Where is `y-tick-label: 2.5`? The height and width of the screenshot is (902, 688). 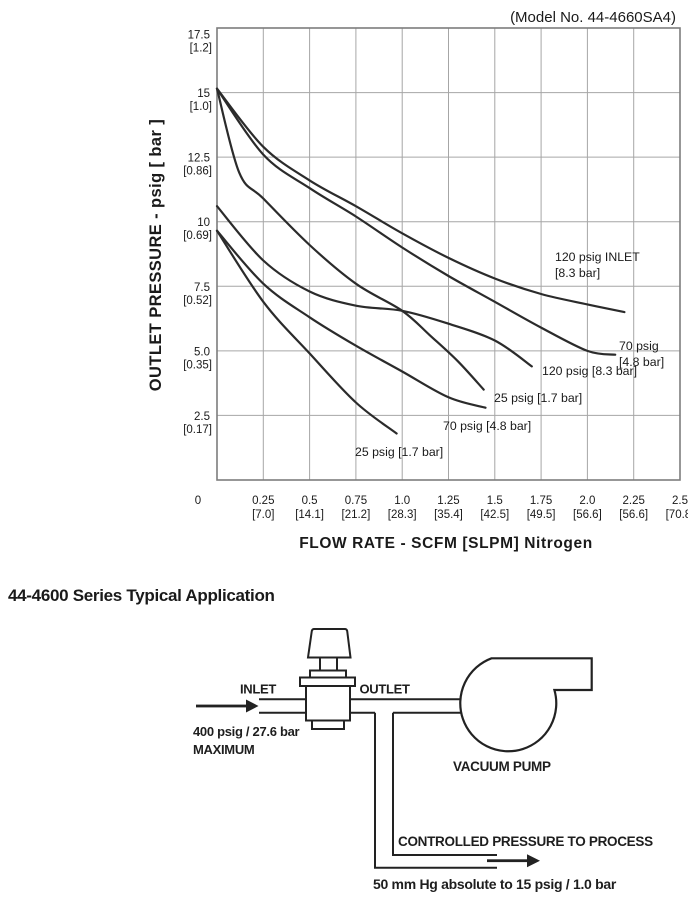
y-tick-label: 2.5 is located at coordinates (202, 417).